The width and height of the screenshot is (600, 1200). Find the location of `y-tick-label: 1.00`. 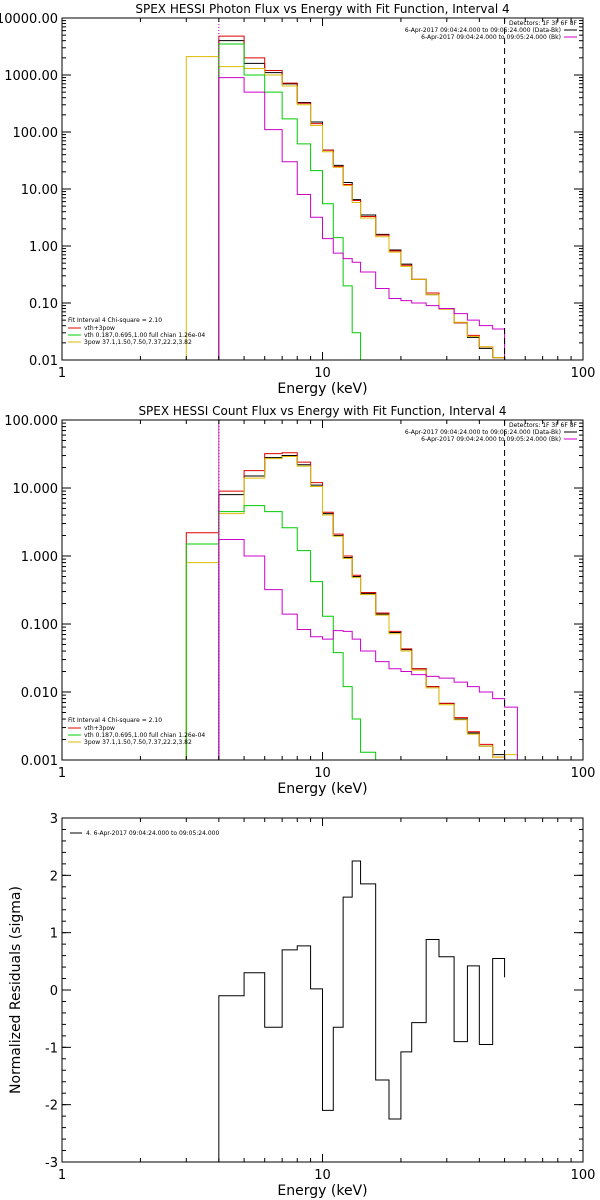

y-tick-label: 1.00 is located at coordinates (43, 247).